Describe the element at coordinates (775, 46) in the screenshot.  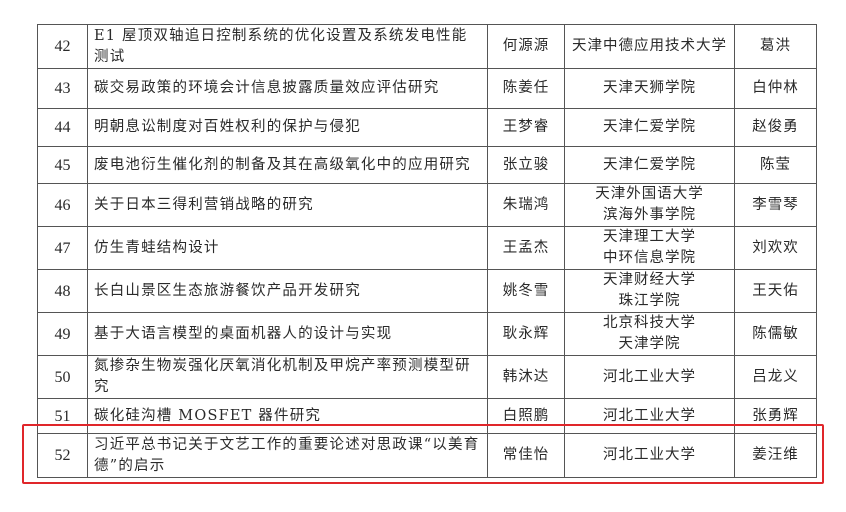
I see `advisor-name: 葛洪` at that location.